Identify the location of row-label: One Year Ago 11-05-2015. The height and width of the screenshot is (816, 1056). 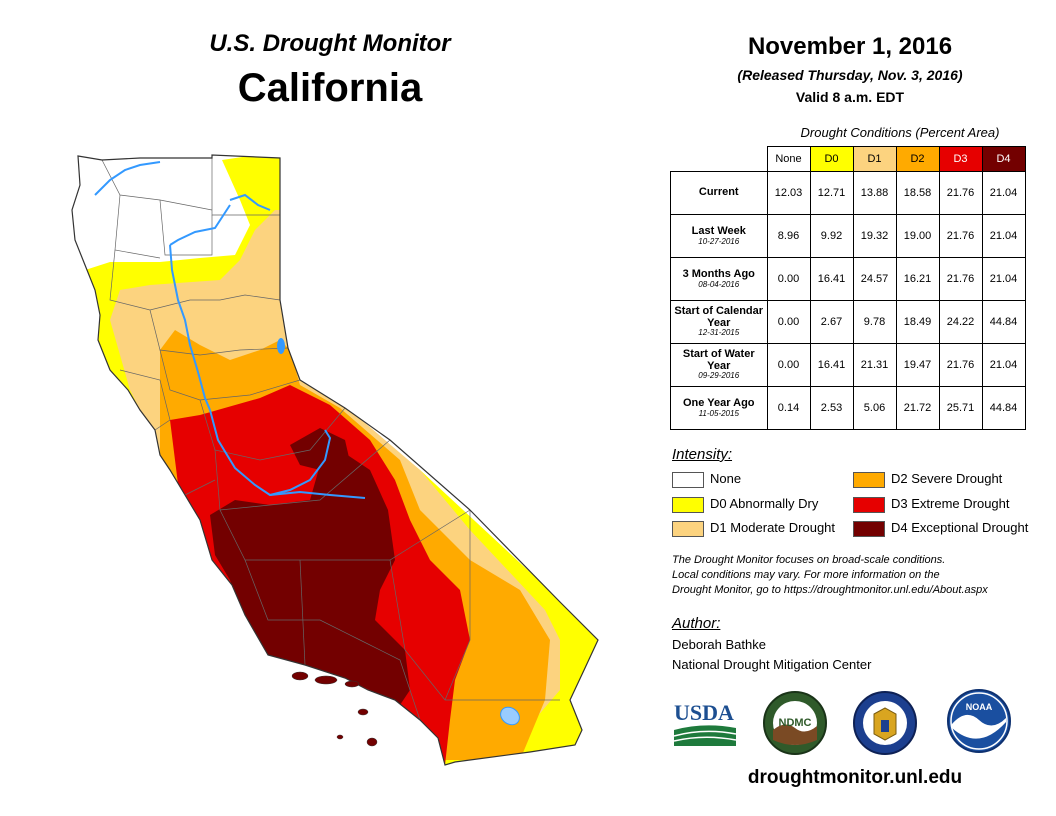
(719, 408).